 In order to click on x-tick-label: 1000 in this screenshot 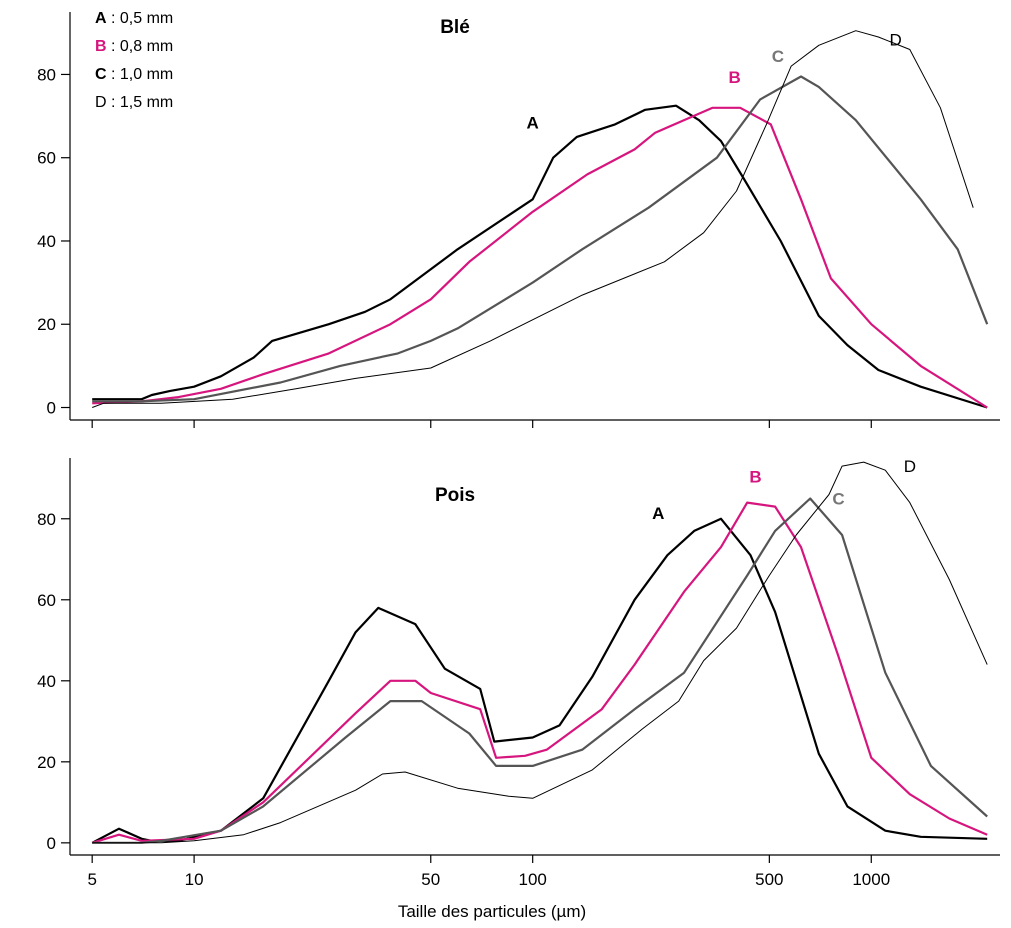, I will do `click(871, 879)`.